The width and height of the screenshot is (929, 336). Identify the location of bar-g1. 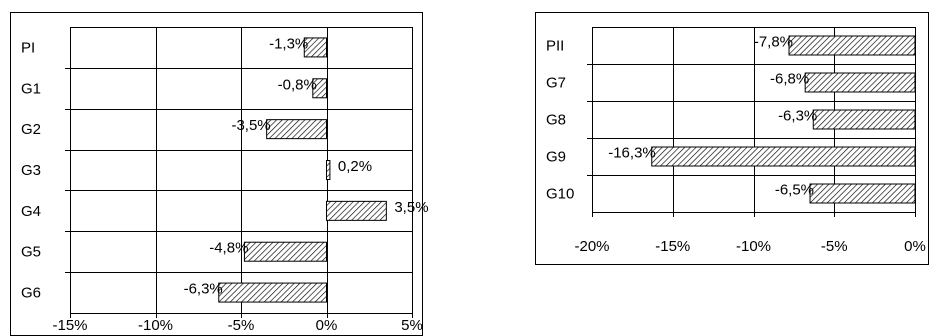
(320, 88).